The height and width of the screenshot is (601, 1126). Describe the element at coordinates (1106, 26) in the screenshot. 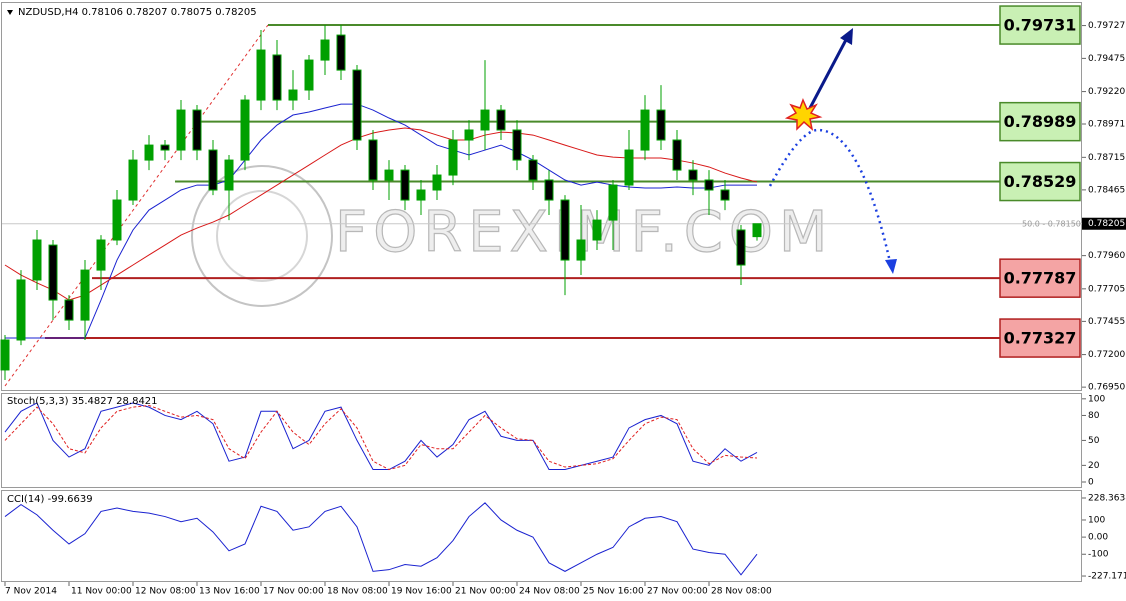

I see `y-tick-label: 0.79727` at that location.